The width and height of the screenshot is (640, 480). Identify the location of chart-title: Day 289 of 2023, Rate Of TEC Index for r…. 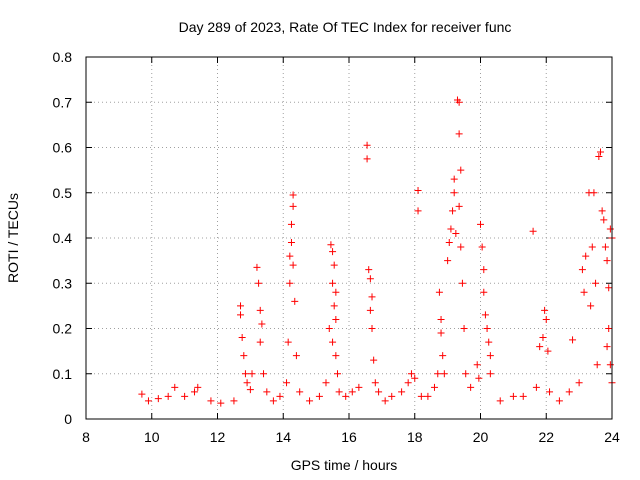
(345, 27).